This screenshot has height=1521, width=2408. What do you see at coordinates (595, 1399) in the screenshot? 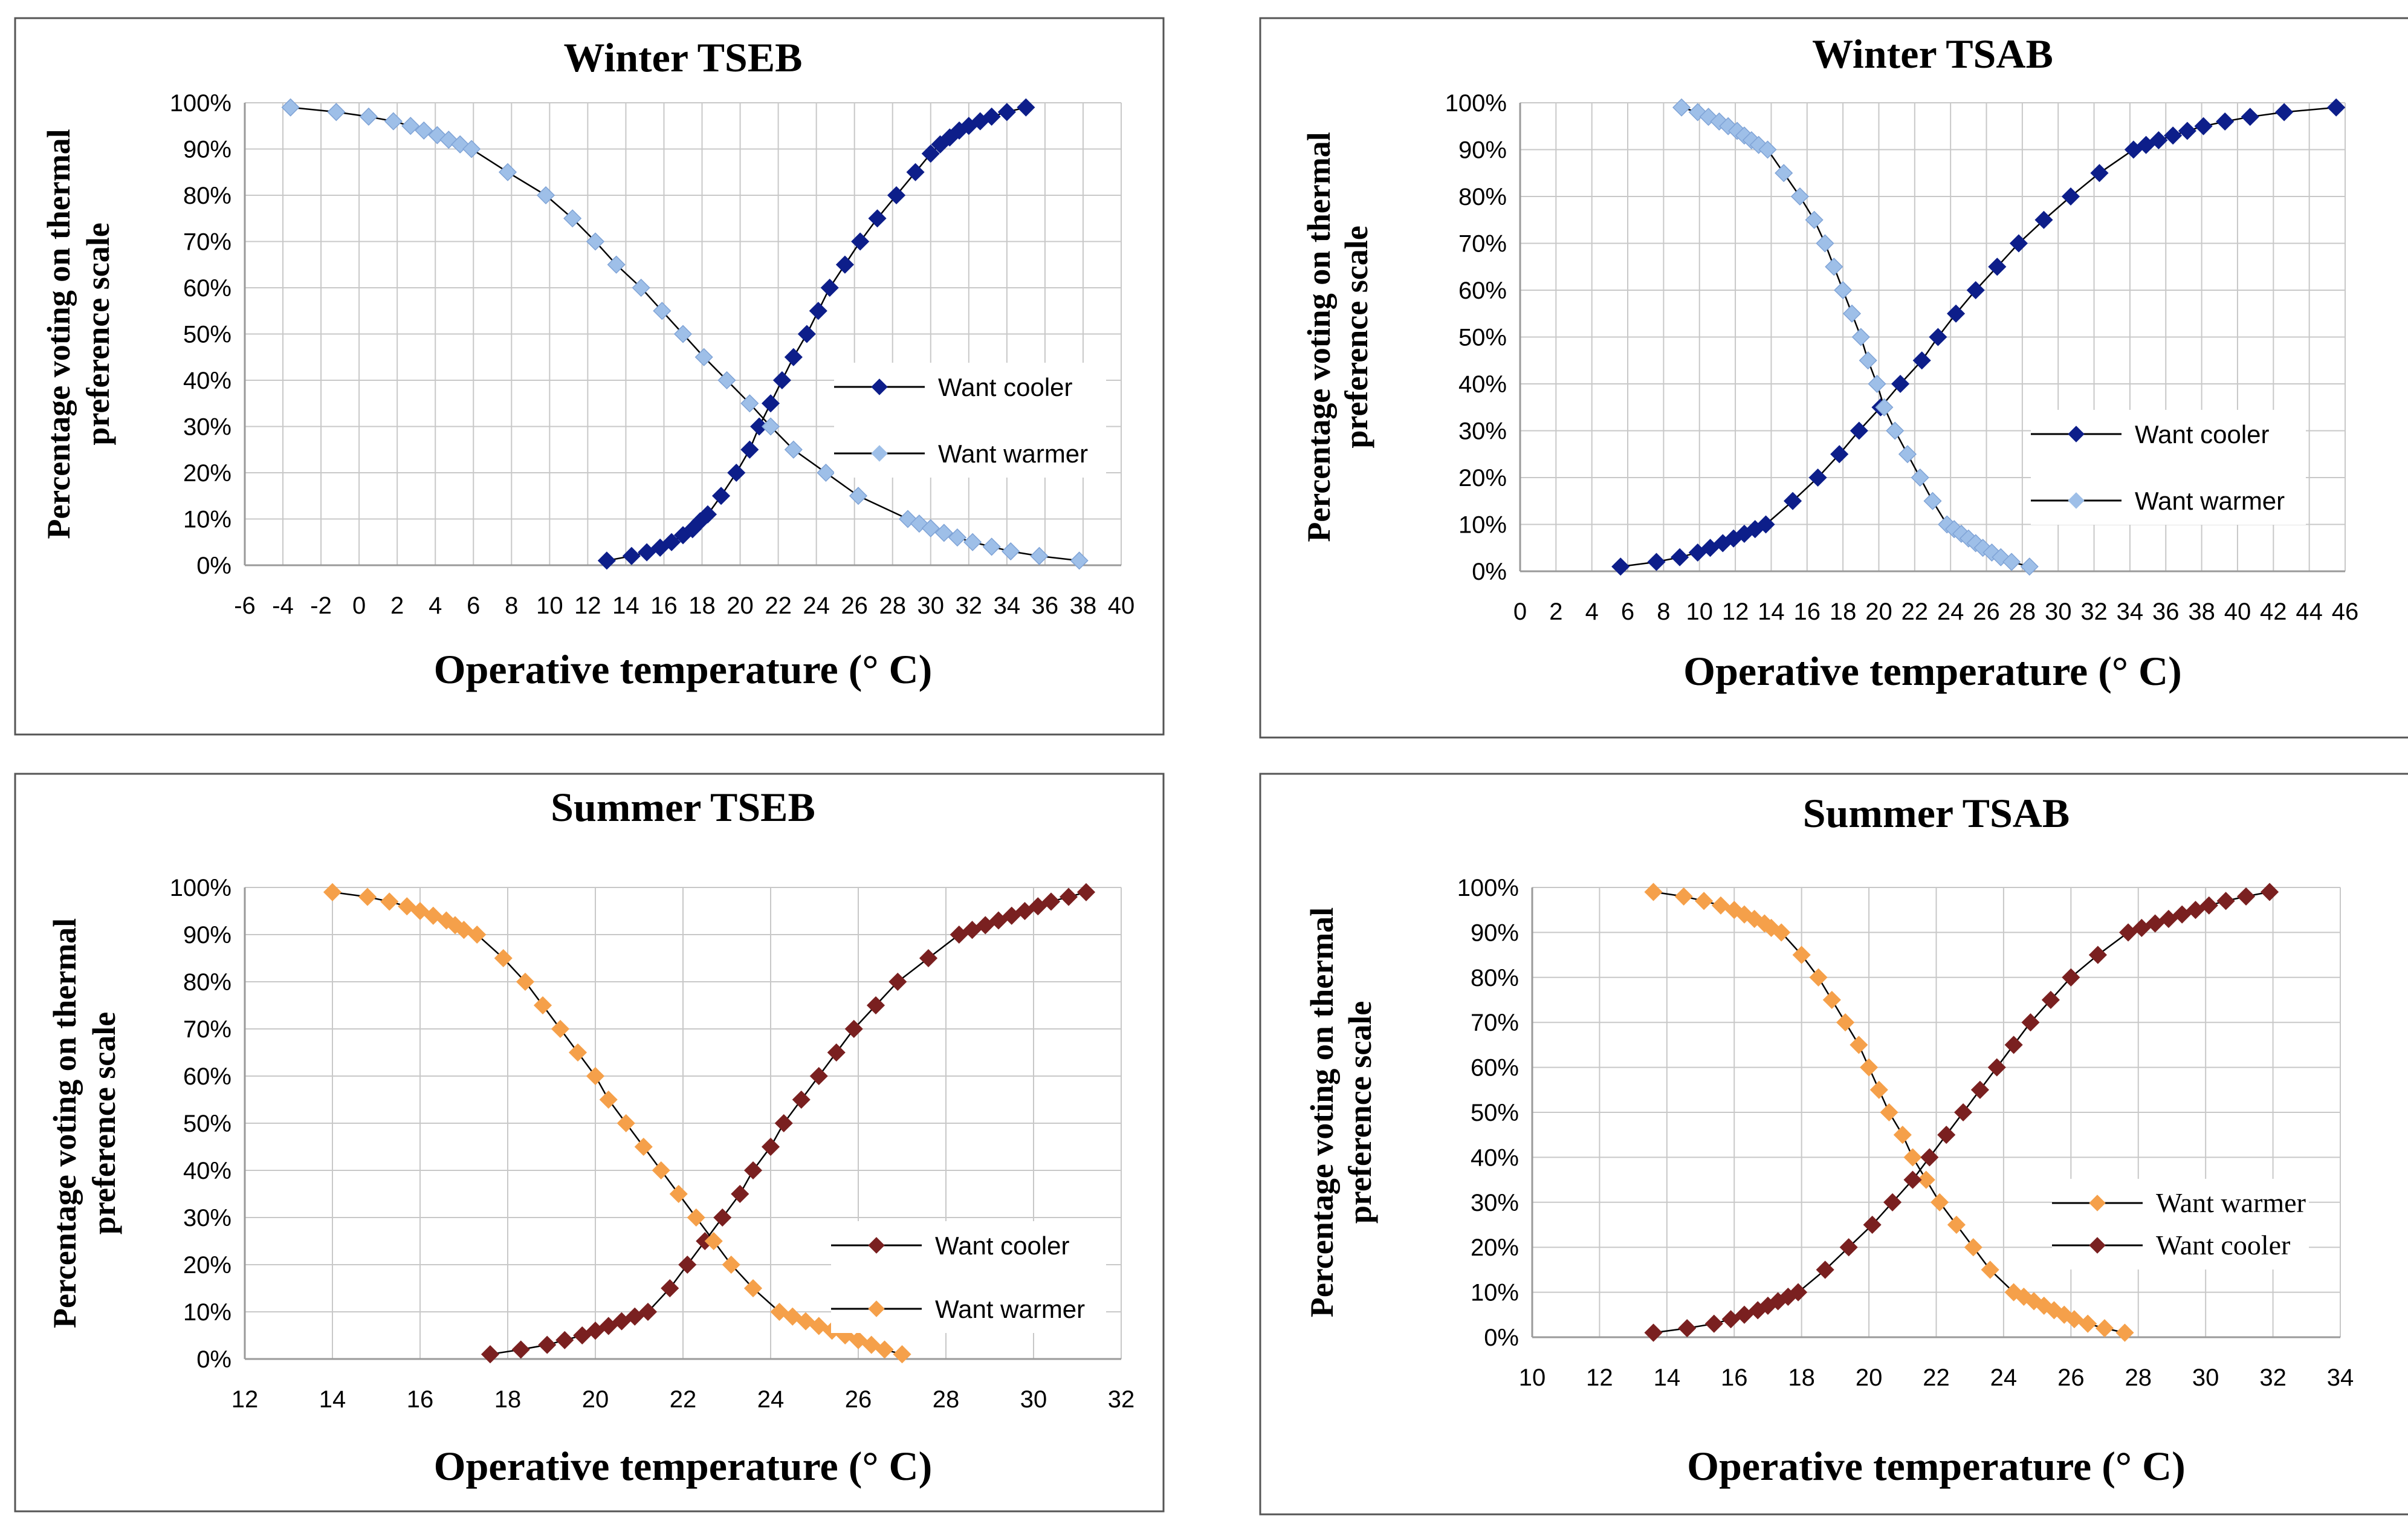
I see `x-tick-label: 20` at bounding box center [595, 1399].